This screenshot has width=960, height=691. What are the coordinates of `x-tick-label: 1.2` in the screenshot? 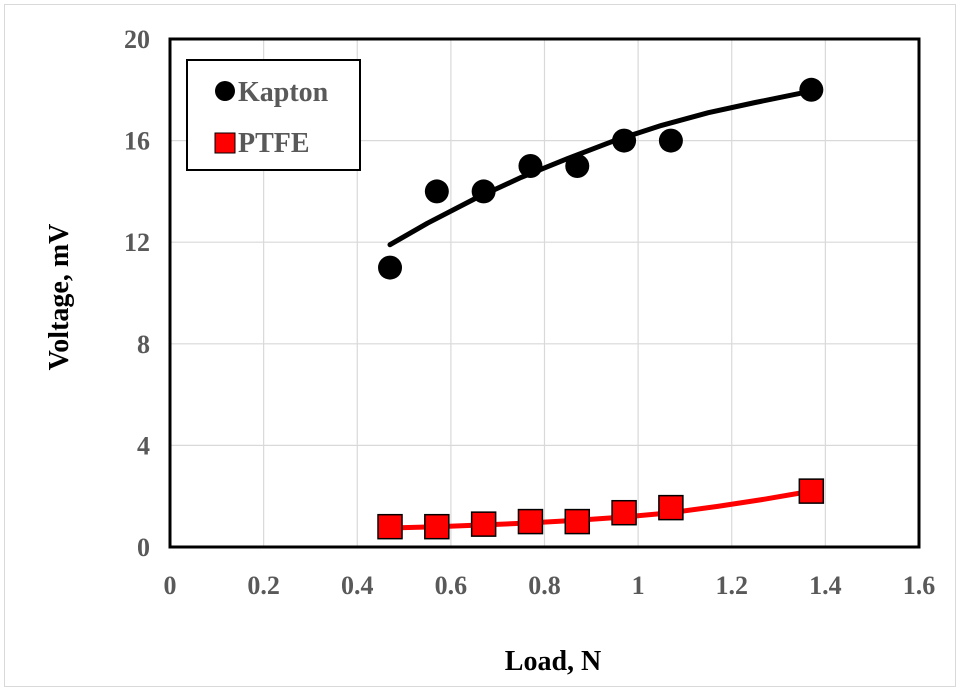 It's located at (732, 585).